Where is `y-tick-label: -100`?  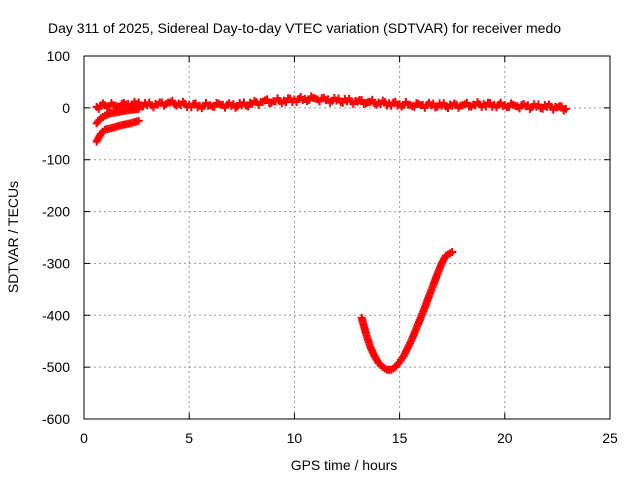
y-tick-label: -100 is located at coordinates (56, 160).